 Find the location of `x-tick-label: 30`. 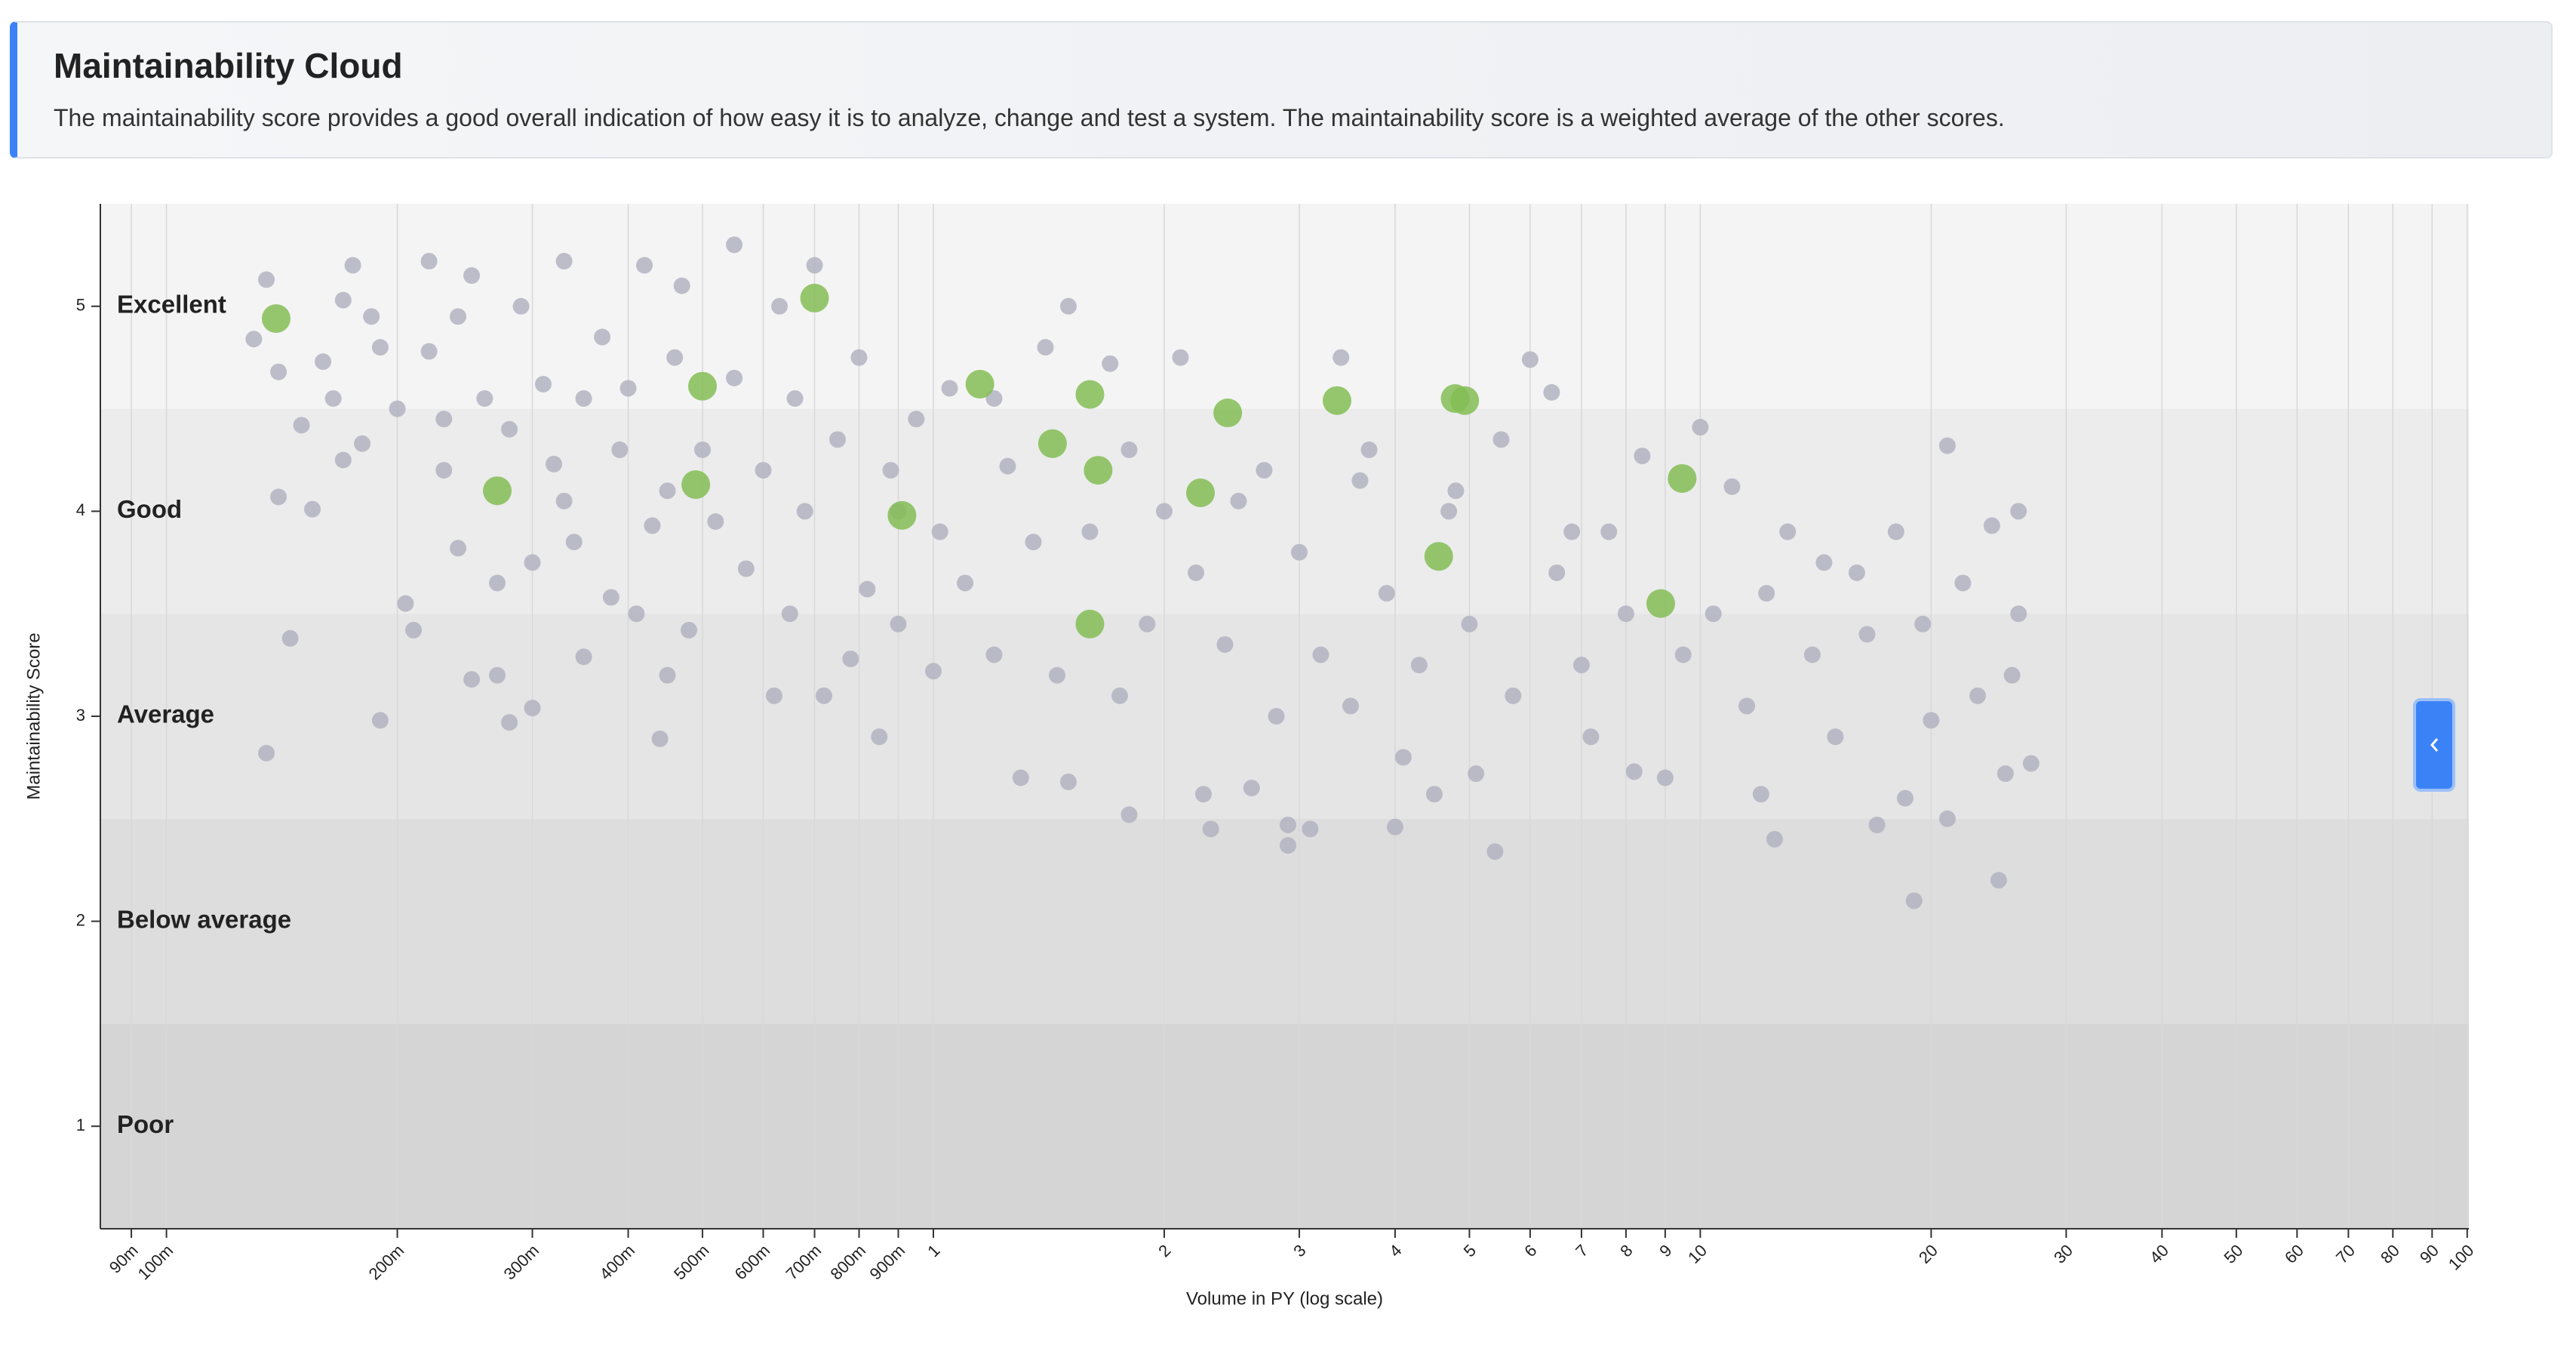

x-tick-label: 30 is located at coordinates (2063, 1254).